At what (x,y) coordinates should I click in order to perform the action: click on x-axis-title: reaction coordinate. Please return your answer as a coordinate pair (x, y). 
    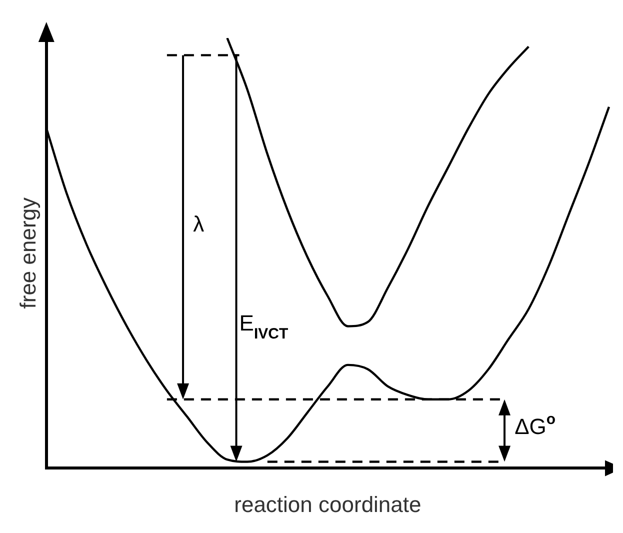
    Looking at the image, I should click on (328, 504).